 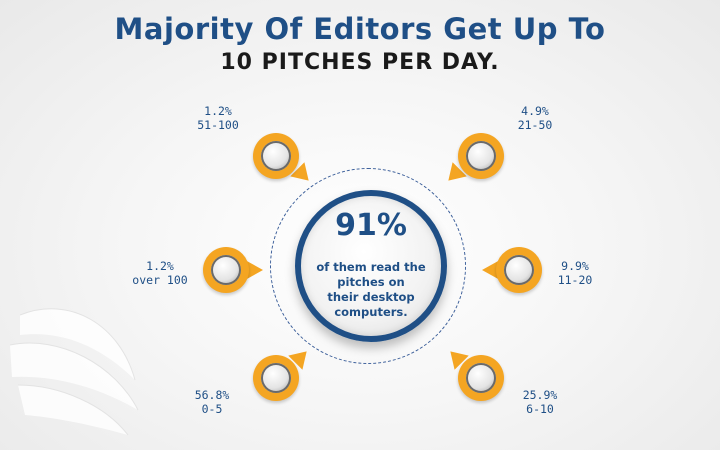 What do you see at coordinates (360, 29) in the screenshot?
I see `page-title: Majority Of Editors Get Up To` at bounding box center [360, 29].